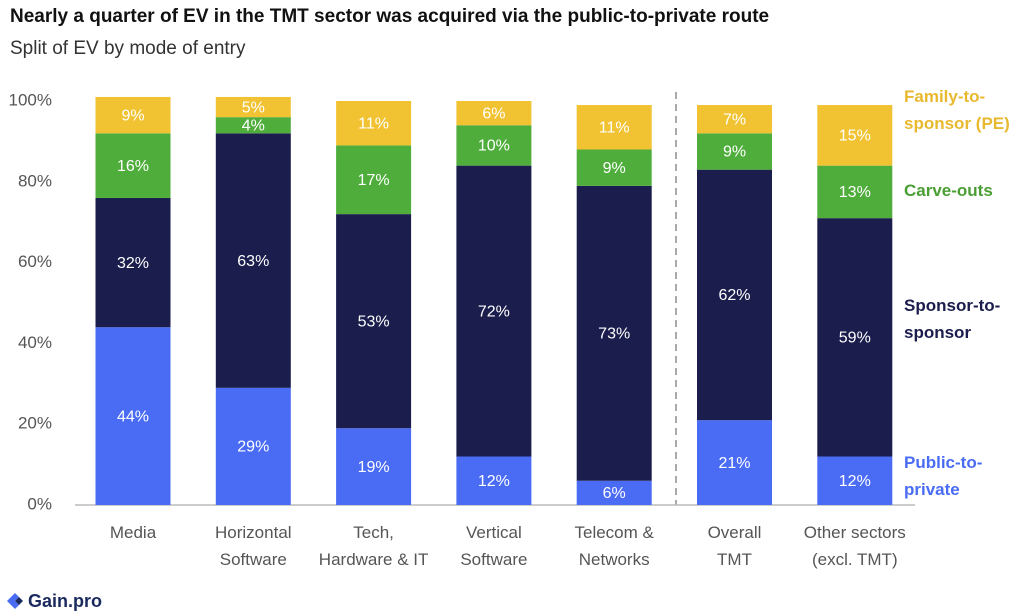 The width and height of the screenshot is (1024, 614). What do you see at coordinates (30, 99) in the screenshot?
I see `y-tick-label: 100%` at bounding box center [30, 99].